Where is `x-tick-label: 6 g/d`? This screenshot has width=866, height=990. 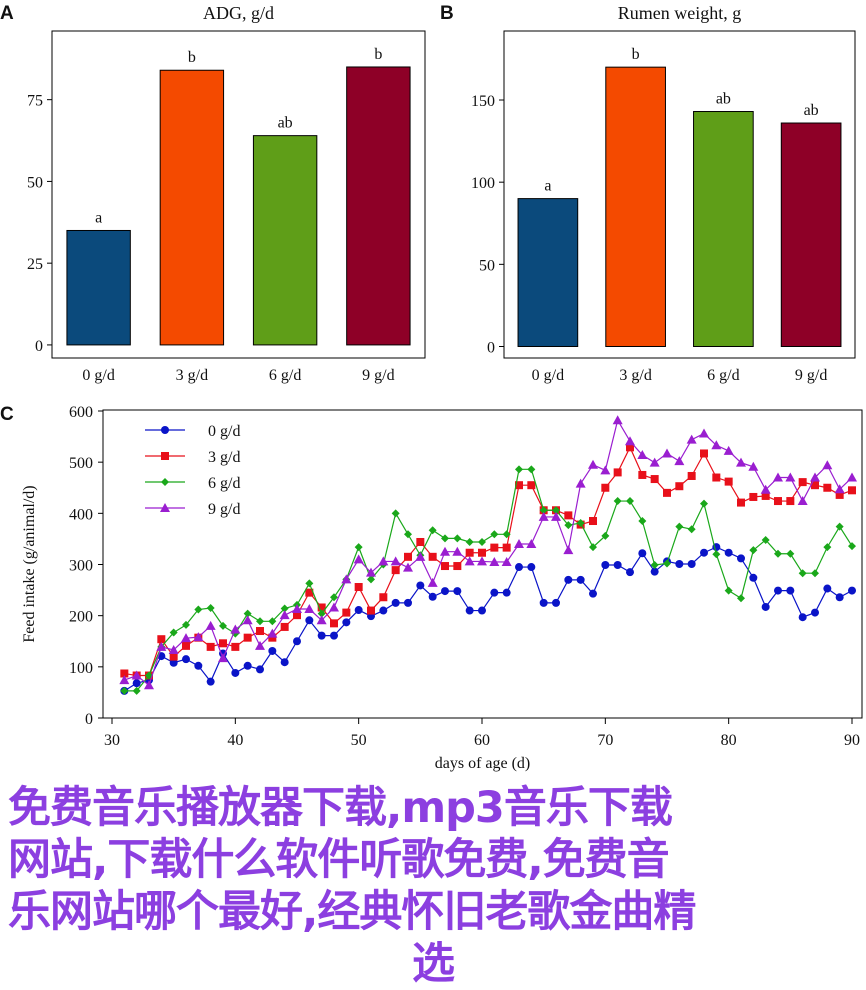 x-tick-label: 6 g/d is located at coordinates (285, 375).